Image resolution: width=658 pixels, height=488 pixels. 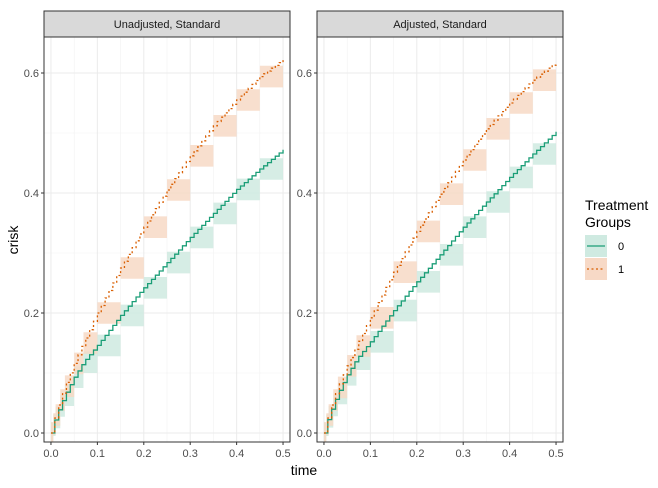 I want to click on strip-label: Unadjusted, Standard, so click(x=167, y=25).